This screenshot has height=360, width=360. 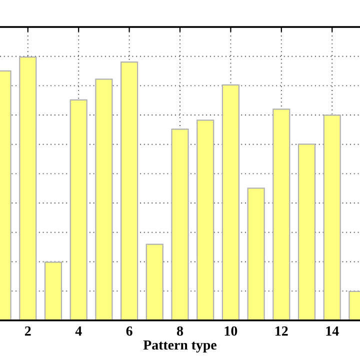 I want to click on x-tick-label: 2, so click(x=28, y=331).